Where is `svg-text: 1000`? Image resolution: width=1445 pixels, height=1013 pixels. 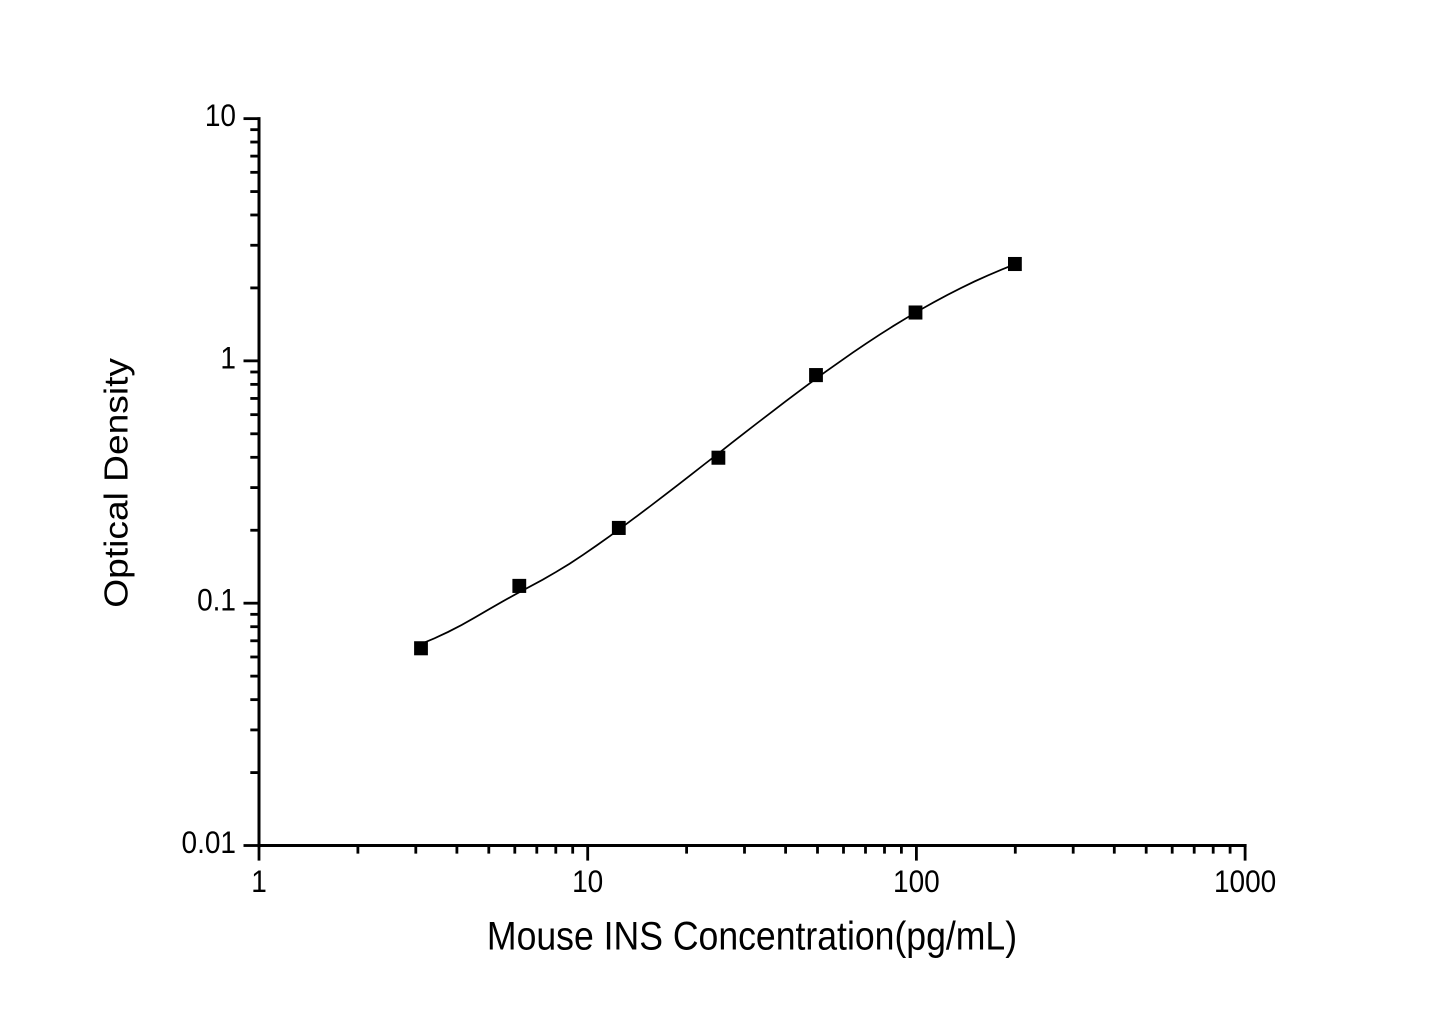 svg-text: 1000 is located at coordinates (1245, 882).